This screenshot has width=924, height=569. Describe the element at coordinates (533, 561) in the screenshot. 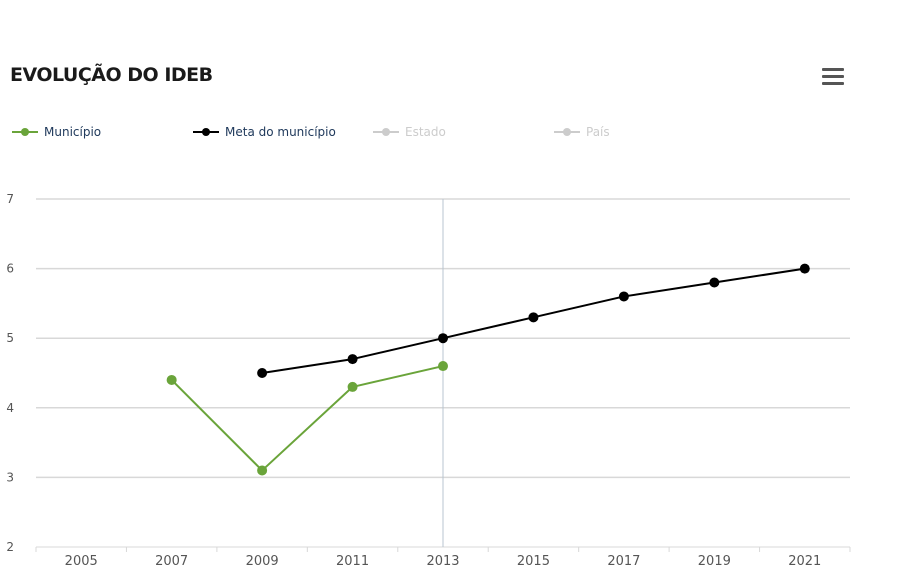

I see `x-tick-label: 2015` at that location.